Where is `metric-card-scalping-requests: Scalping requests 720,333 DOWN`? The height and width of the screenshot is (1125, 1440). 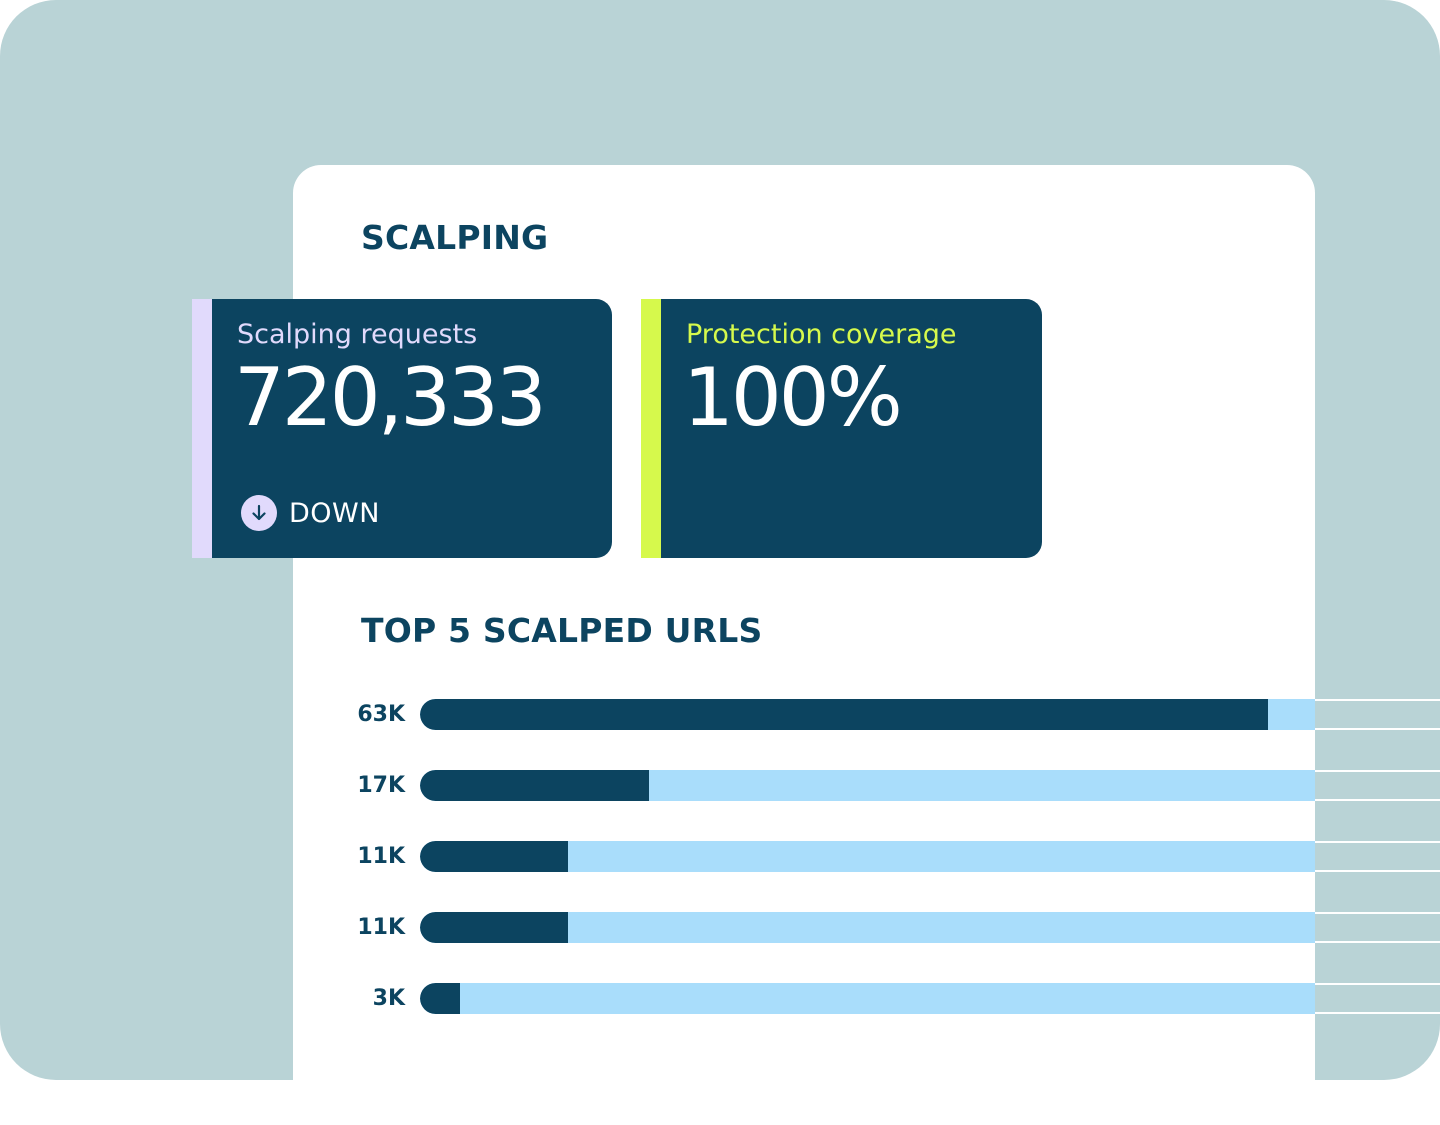 metric-card-scalping-requests: Scalping requests 720,333 DOWN is located at coordinates (402, 428).